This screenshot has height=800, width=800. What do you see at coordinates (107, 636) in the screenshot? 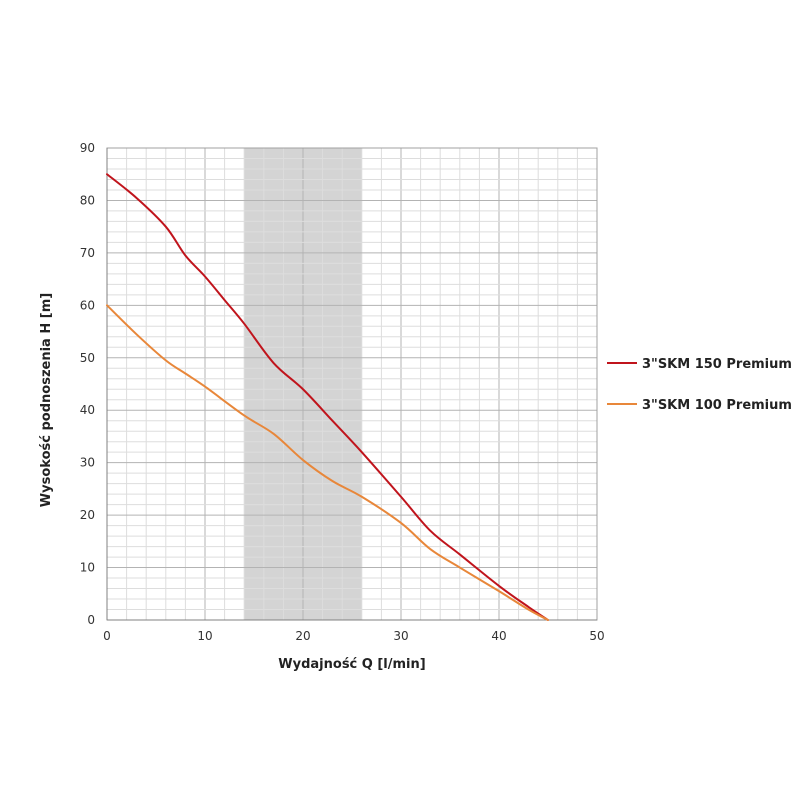
I see `x-tick-label: 0` at bounding box center [107, 636].